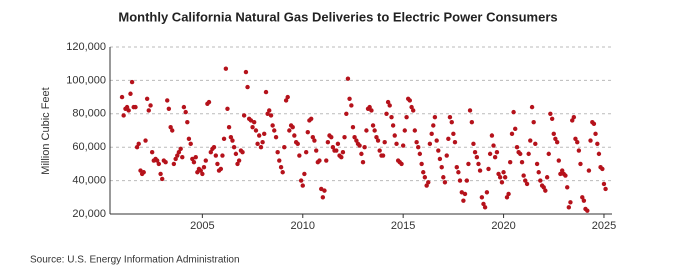  Describe the element at coordinates (503, 226) in the screenshot. I see `x-tick-label: 2020` at that location.